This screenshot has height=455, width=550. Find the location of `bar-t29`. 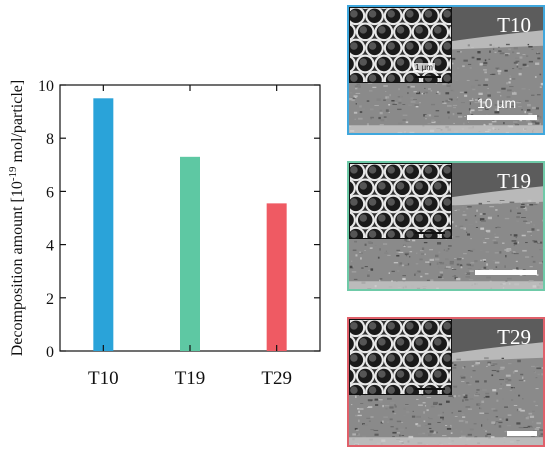

bar-t29 is located at coordinates (276, 277).